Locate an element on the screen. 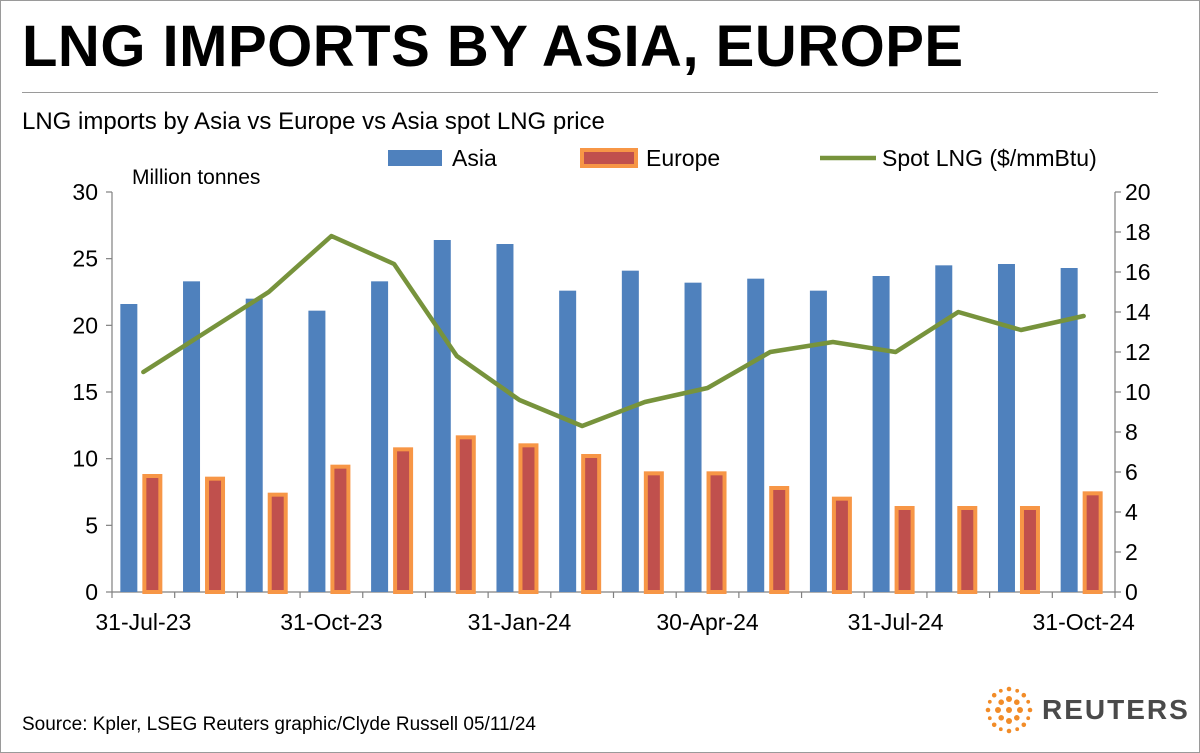 This screenshot has height=753, width=1200. y-tick-label-left: 15 is located at coordinates (85, 392).